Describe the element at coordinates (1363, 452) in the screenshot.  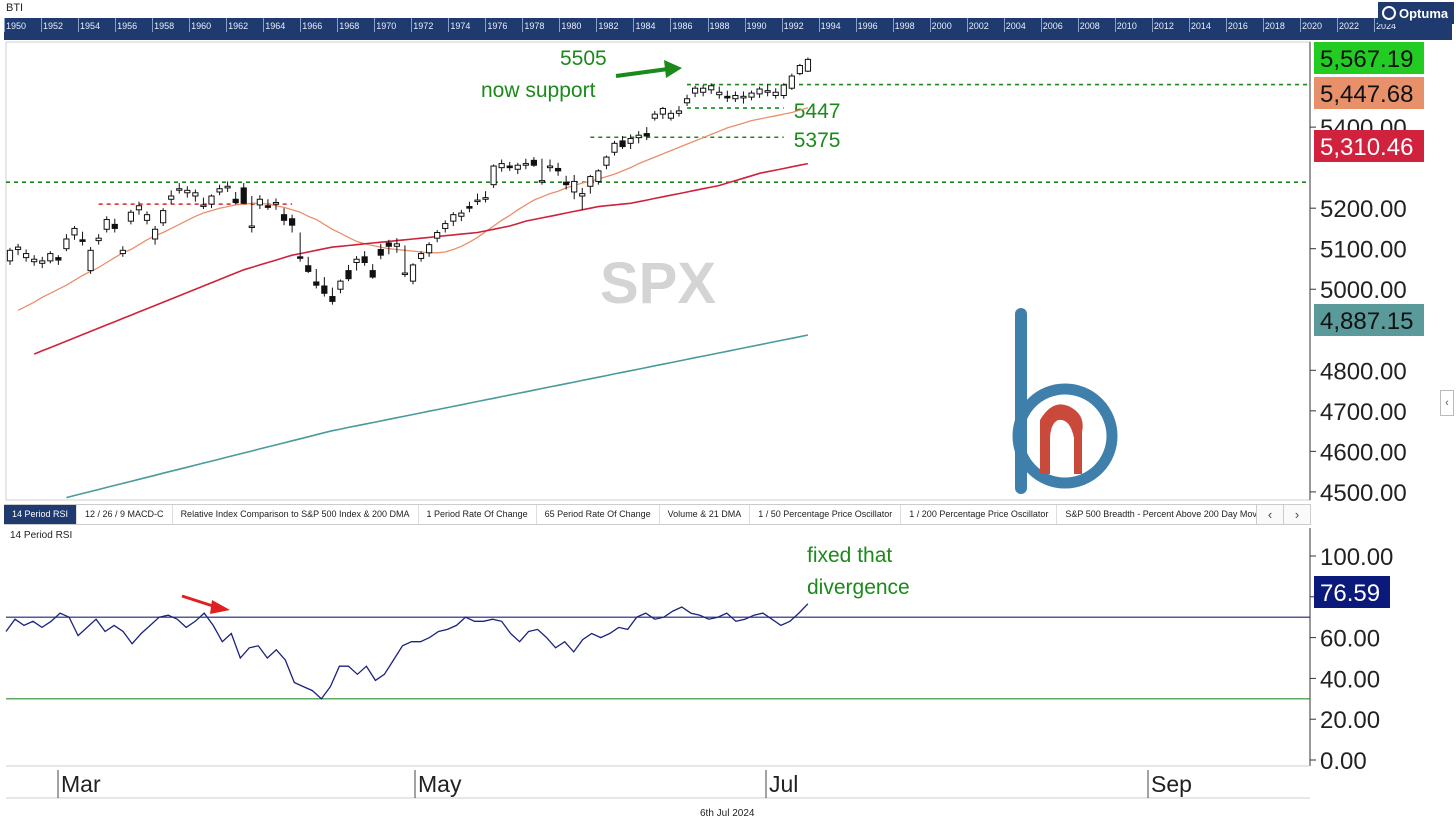
I see `price-ytick-label: 4600.00` at that location.